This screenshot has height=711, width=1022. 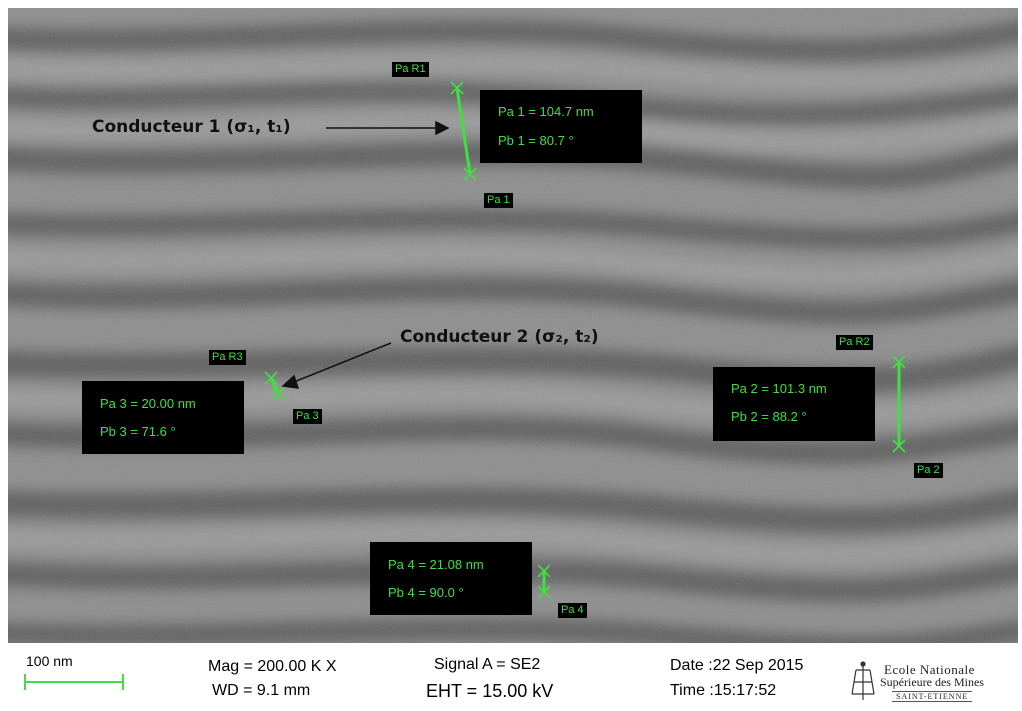 I want to click on readout-length-1: Pa 1 = 104.7 nm, so click(x=546, y=111).